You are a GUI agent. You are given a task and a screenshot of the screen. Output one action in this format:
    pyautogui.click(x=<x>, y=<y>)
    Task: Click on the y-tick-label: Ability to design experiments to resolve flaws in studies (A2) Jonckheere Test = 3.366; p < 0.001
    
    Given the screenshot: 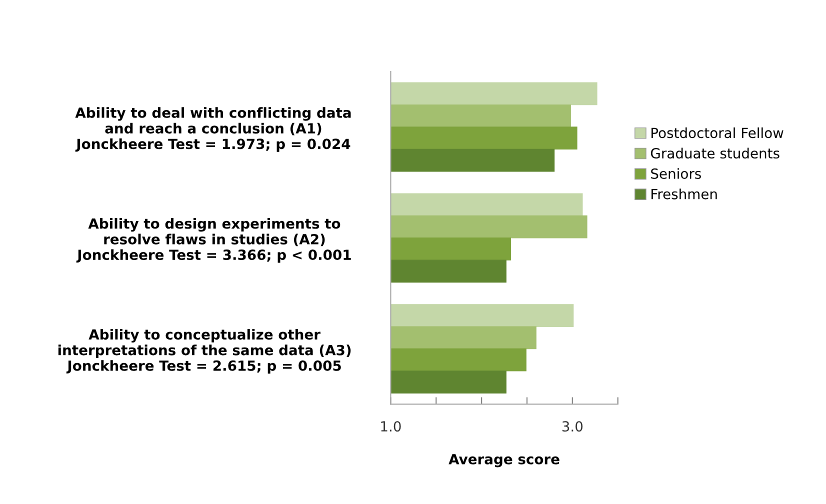 What is the action you would take?
    pyautogui.click(x=213, y=240)
    